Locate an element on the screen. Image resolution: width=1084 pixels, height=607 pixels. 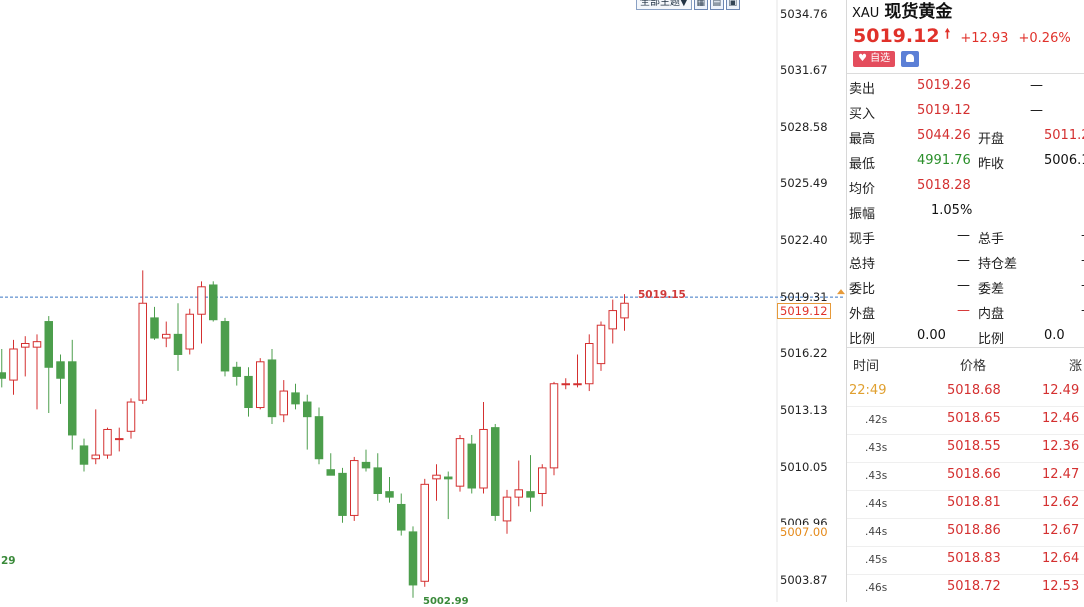
quote-value: 1.05% is located at coordinates (952, 210).